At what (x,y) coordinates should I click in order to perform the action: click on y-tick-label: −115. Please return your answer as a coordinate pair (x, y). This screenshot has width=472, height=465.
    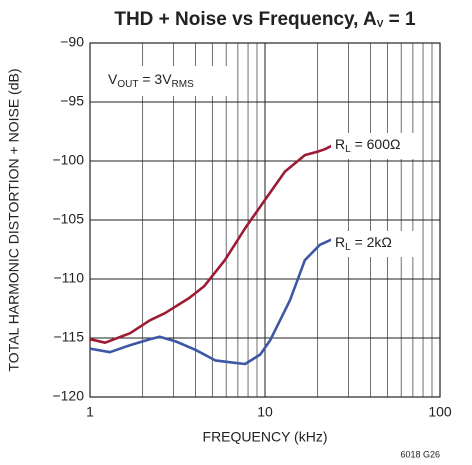
    Looking at the image, I should click on (69, 337).